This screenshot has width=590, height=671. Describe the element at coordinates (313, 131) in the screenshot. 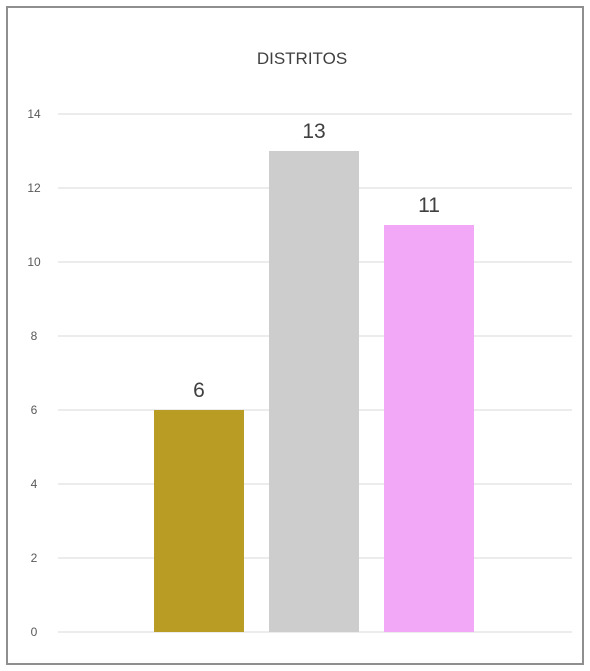

I see `data-label: 13` at that location.